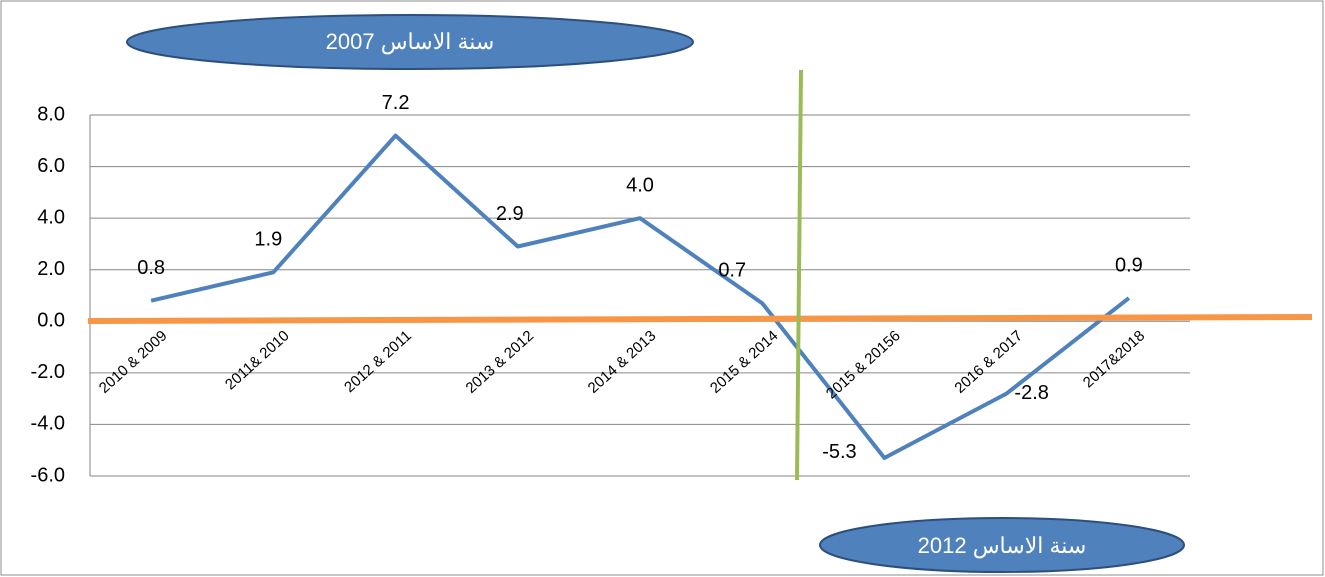 The image size is (1325, 577). I want to click on y-tick-label: 6.0, so click(51, 166).